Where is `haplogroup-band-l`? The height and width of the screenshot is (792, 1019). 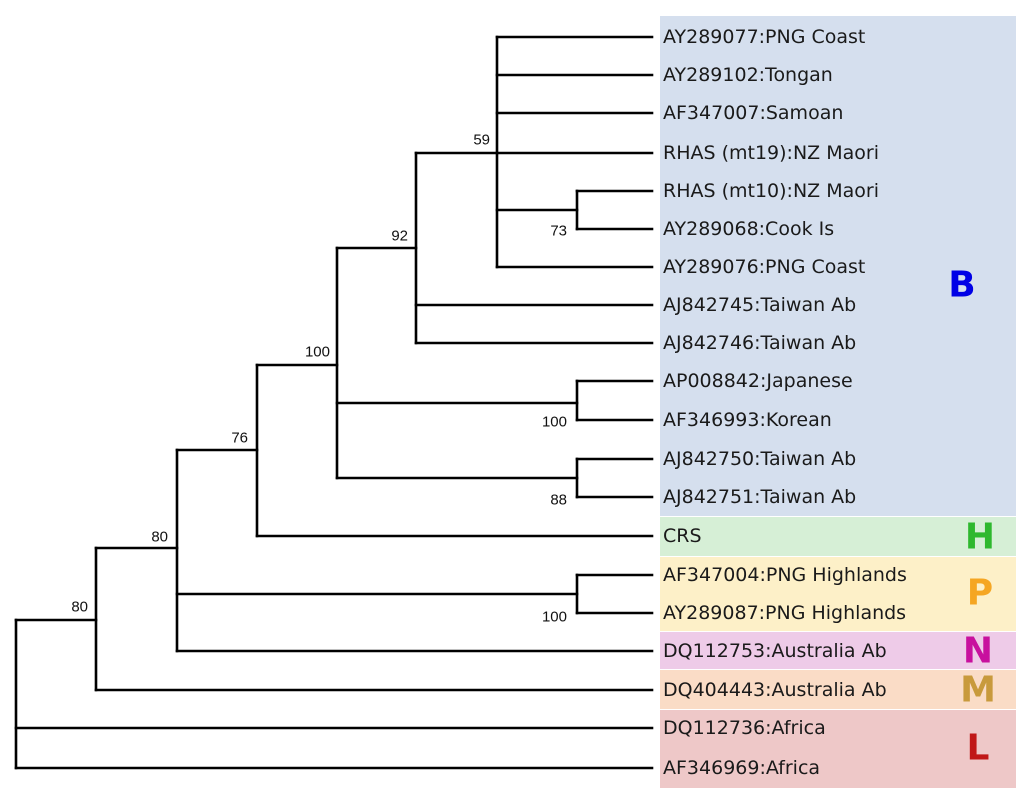
haplogroup-band-l is located at coordinates (838, 749).